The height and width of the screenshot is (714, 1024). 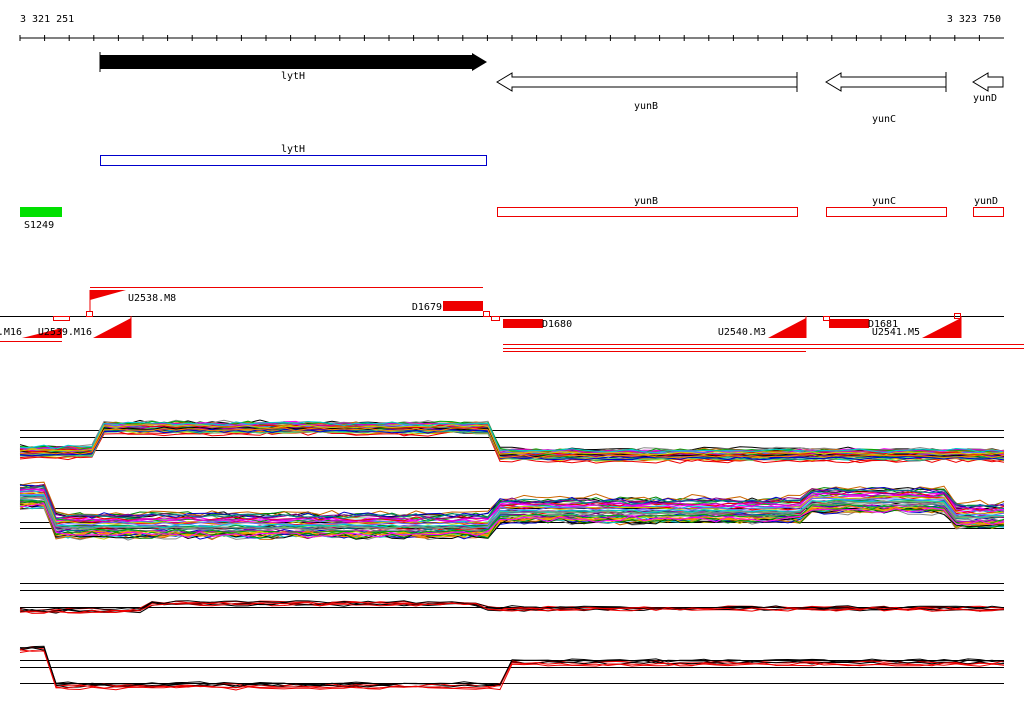 I want to click on feature-label: .M16, so click(x=11, y=332).